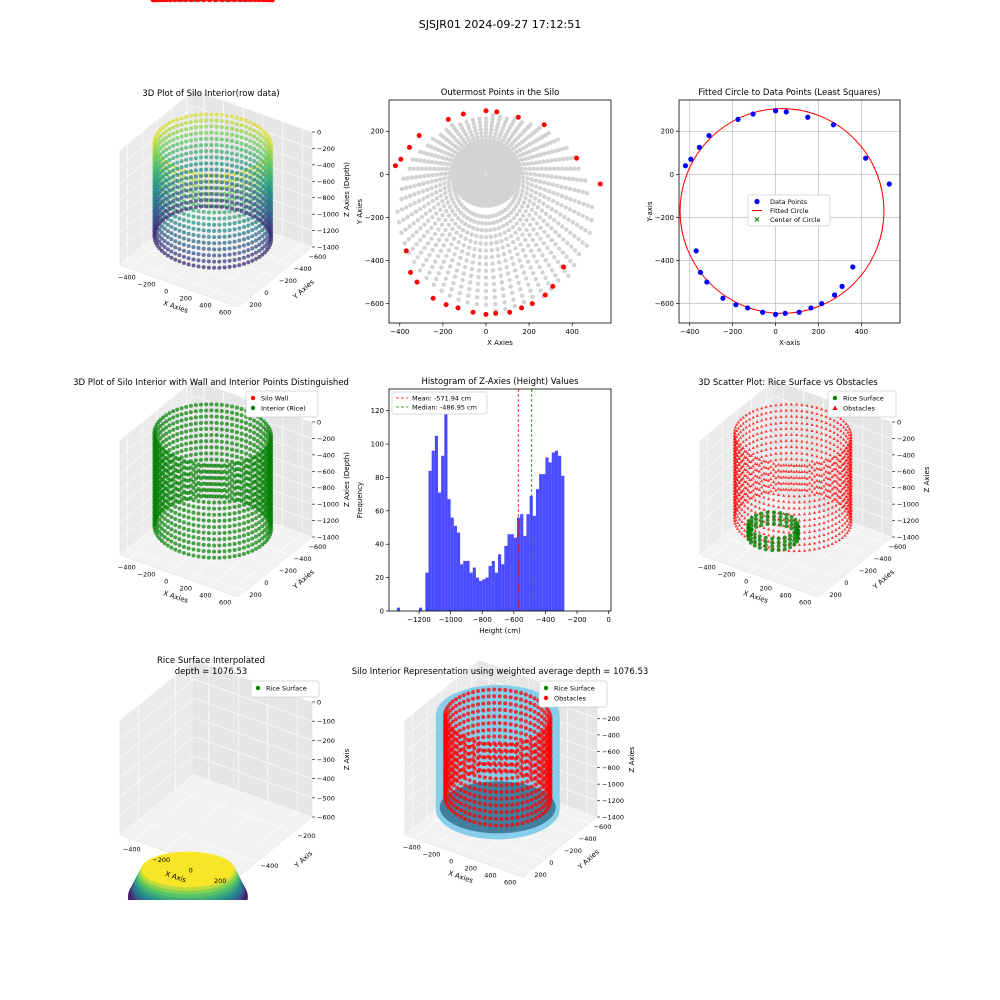 This screenshot has height=1000, width=1000. I want to click on histogram-bar, so click(493, 585).